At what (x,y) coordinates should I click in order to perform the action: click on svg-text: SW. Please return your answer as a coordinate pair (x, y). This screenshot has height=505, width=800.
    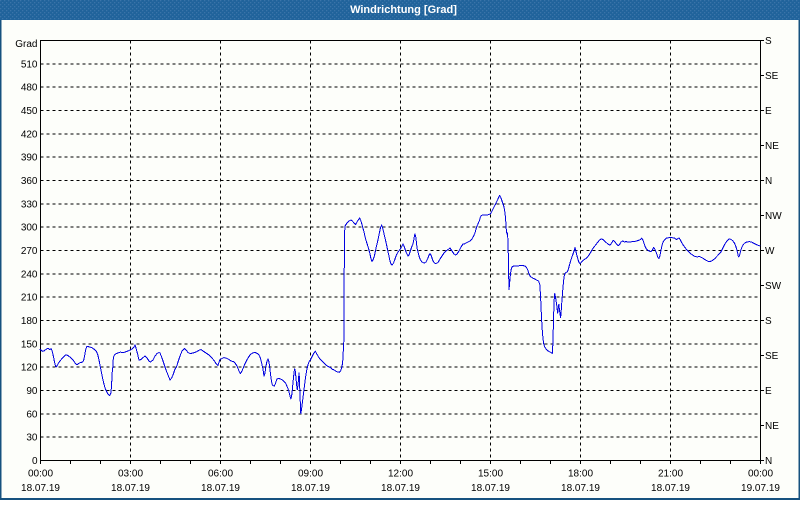
    Looking at the image, I should click on (773, 286).